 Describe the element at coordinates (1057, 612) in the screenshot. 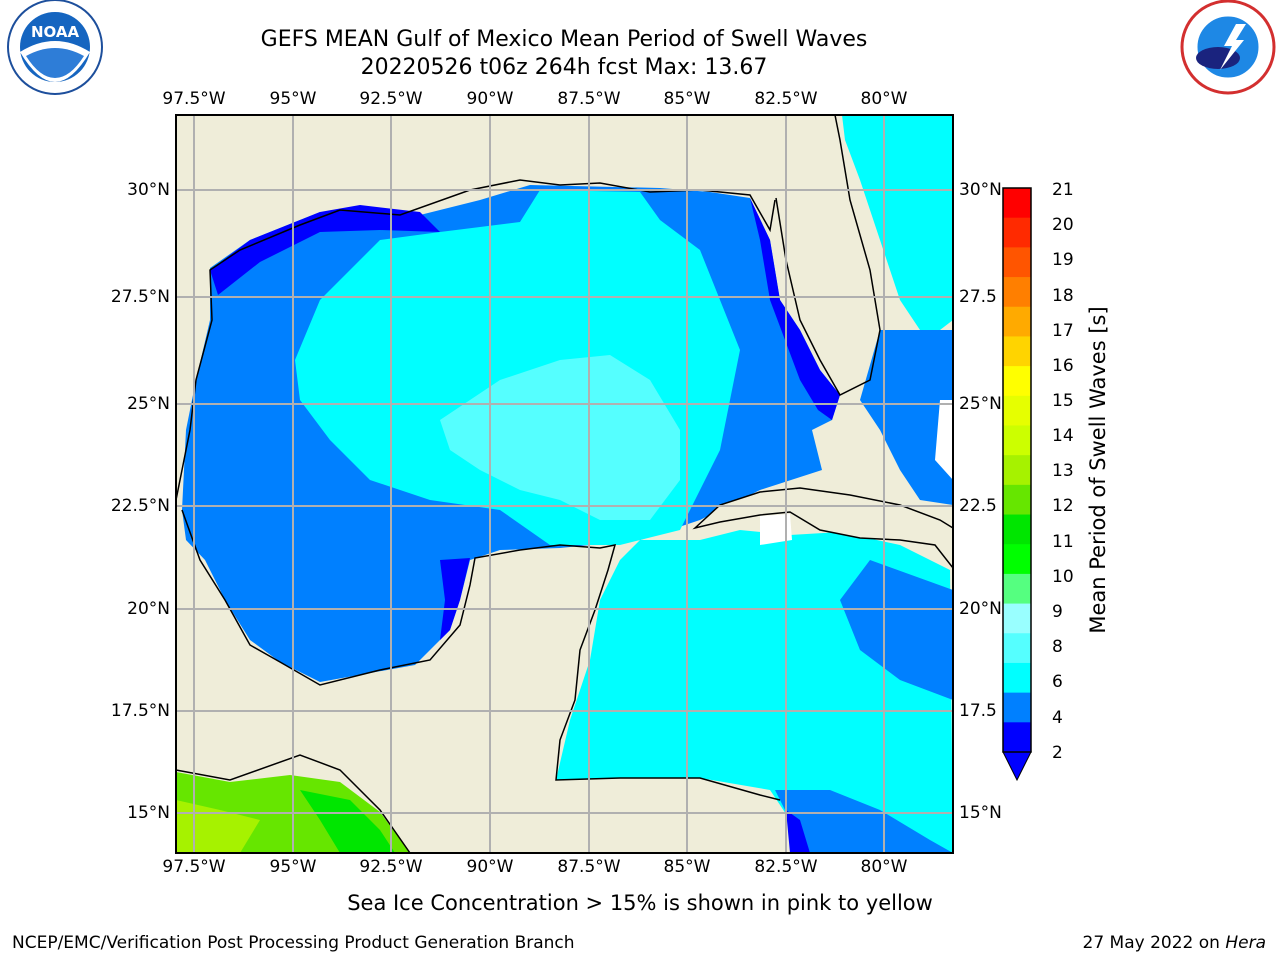

I see `colorbar-tick: 9` at that location.